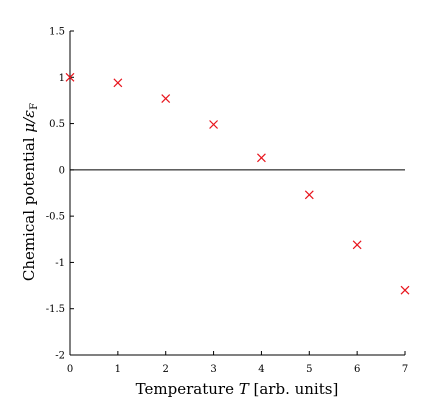 The width and height of the screenshot is (426, 400). I want to click on y-axis-ticks: -2 -1.5 -1 -0.5 0 0.5 1 1.5, so click(60, 194).